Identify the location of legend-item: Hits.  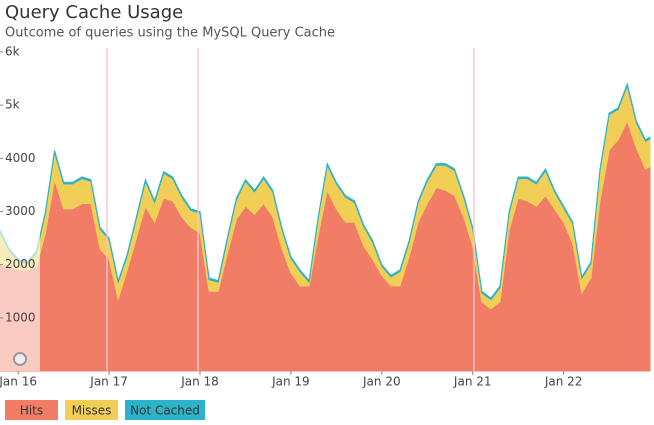
(31, 410).